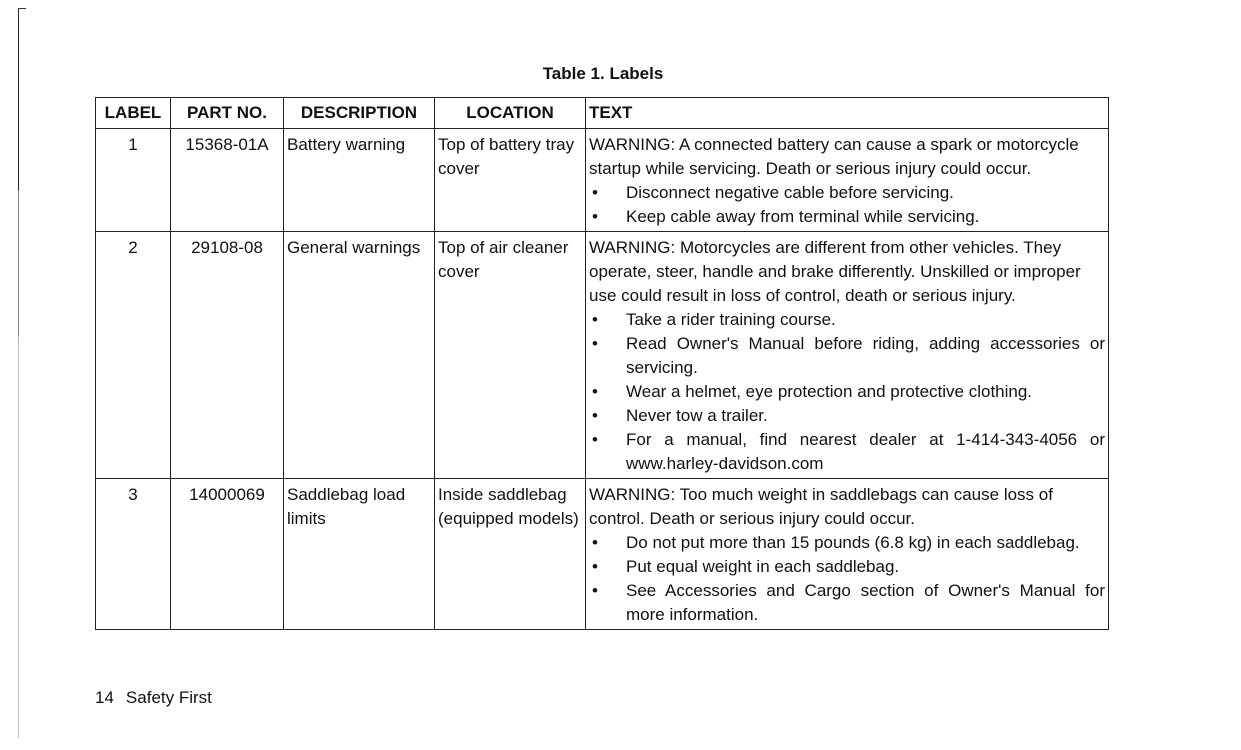 The height and width of the screenshot is (750, 1241). What do you see at coordinates (18, 373) in the screenshot?
I see `scan-edge-line` at bounding box center [18, 373].